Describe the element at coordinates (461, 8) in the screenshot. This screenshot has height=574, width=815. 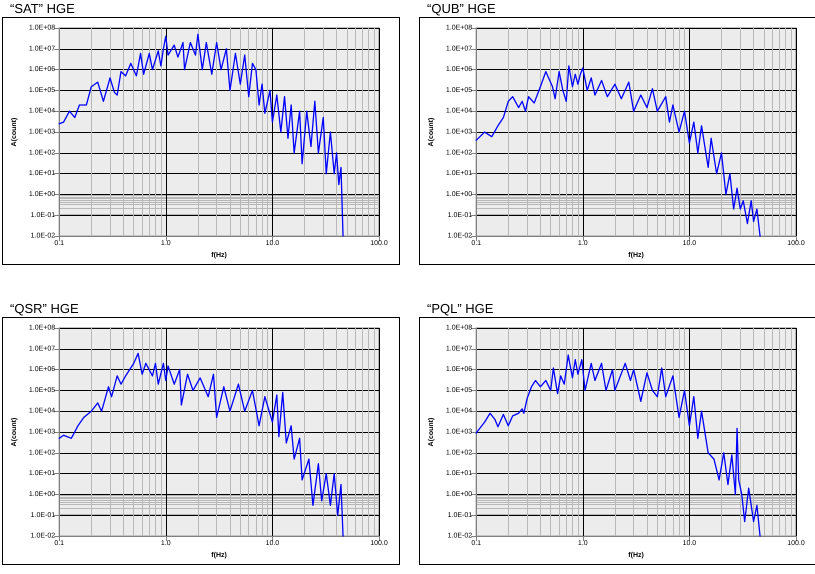
I see `chart-title: “QUB” HGE` at that location.